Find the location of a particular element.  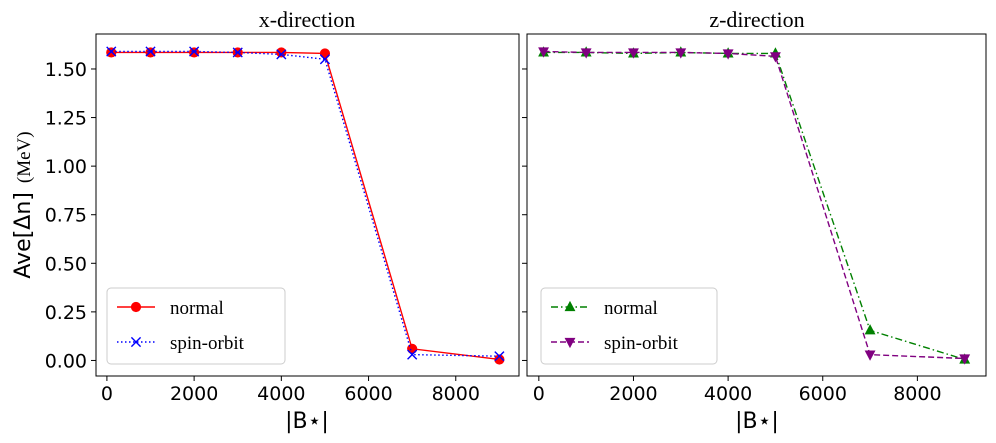

y-tick-label: 0.50 is located at coordinates (66, 264).